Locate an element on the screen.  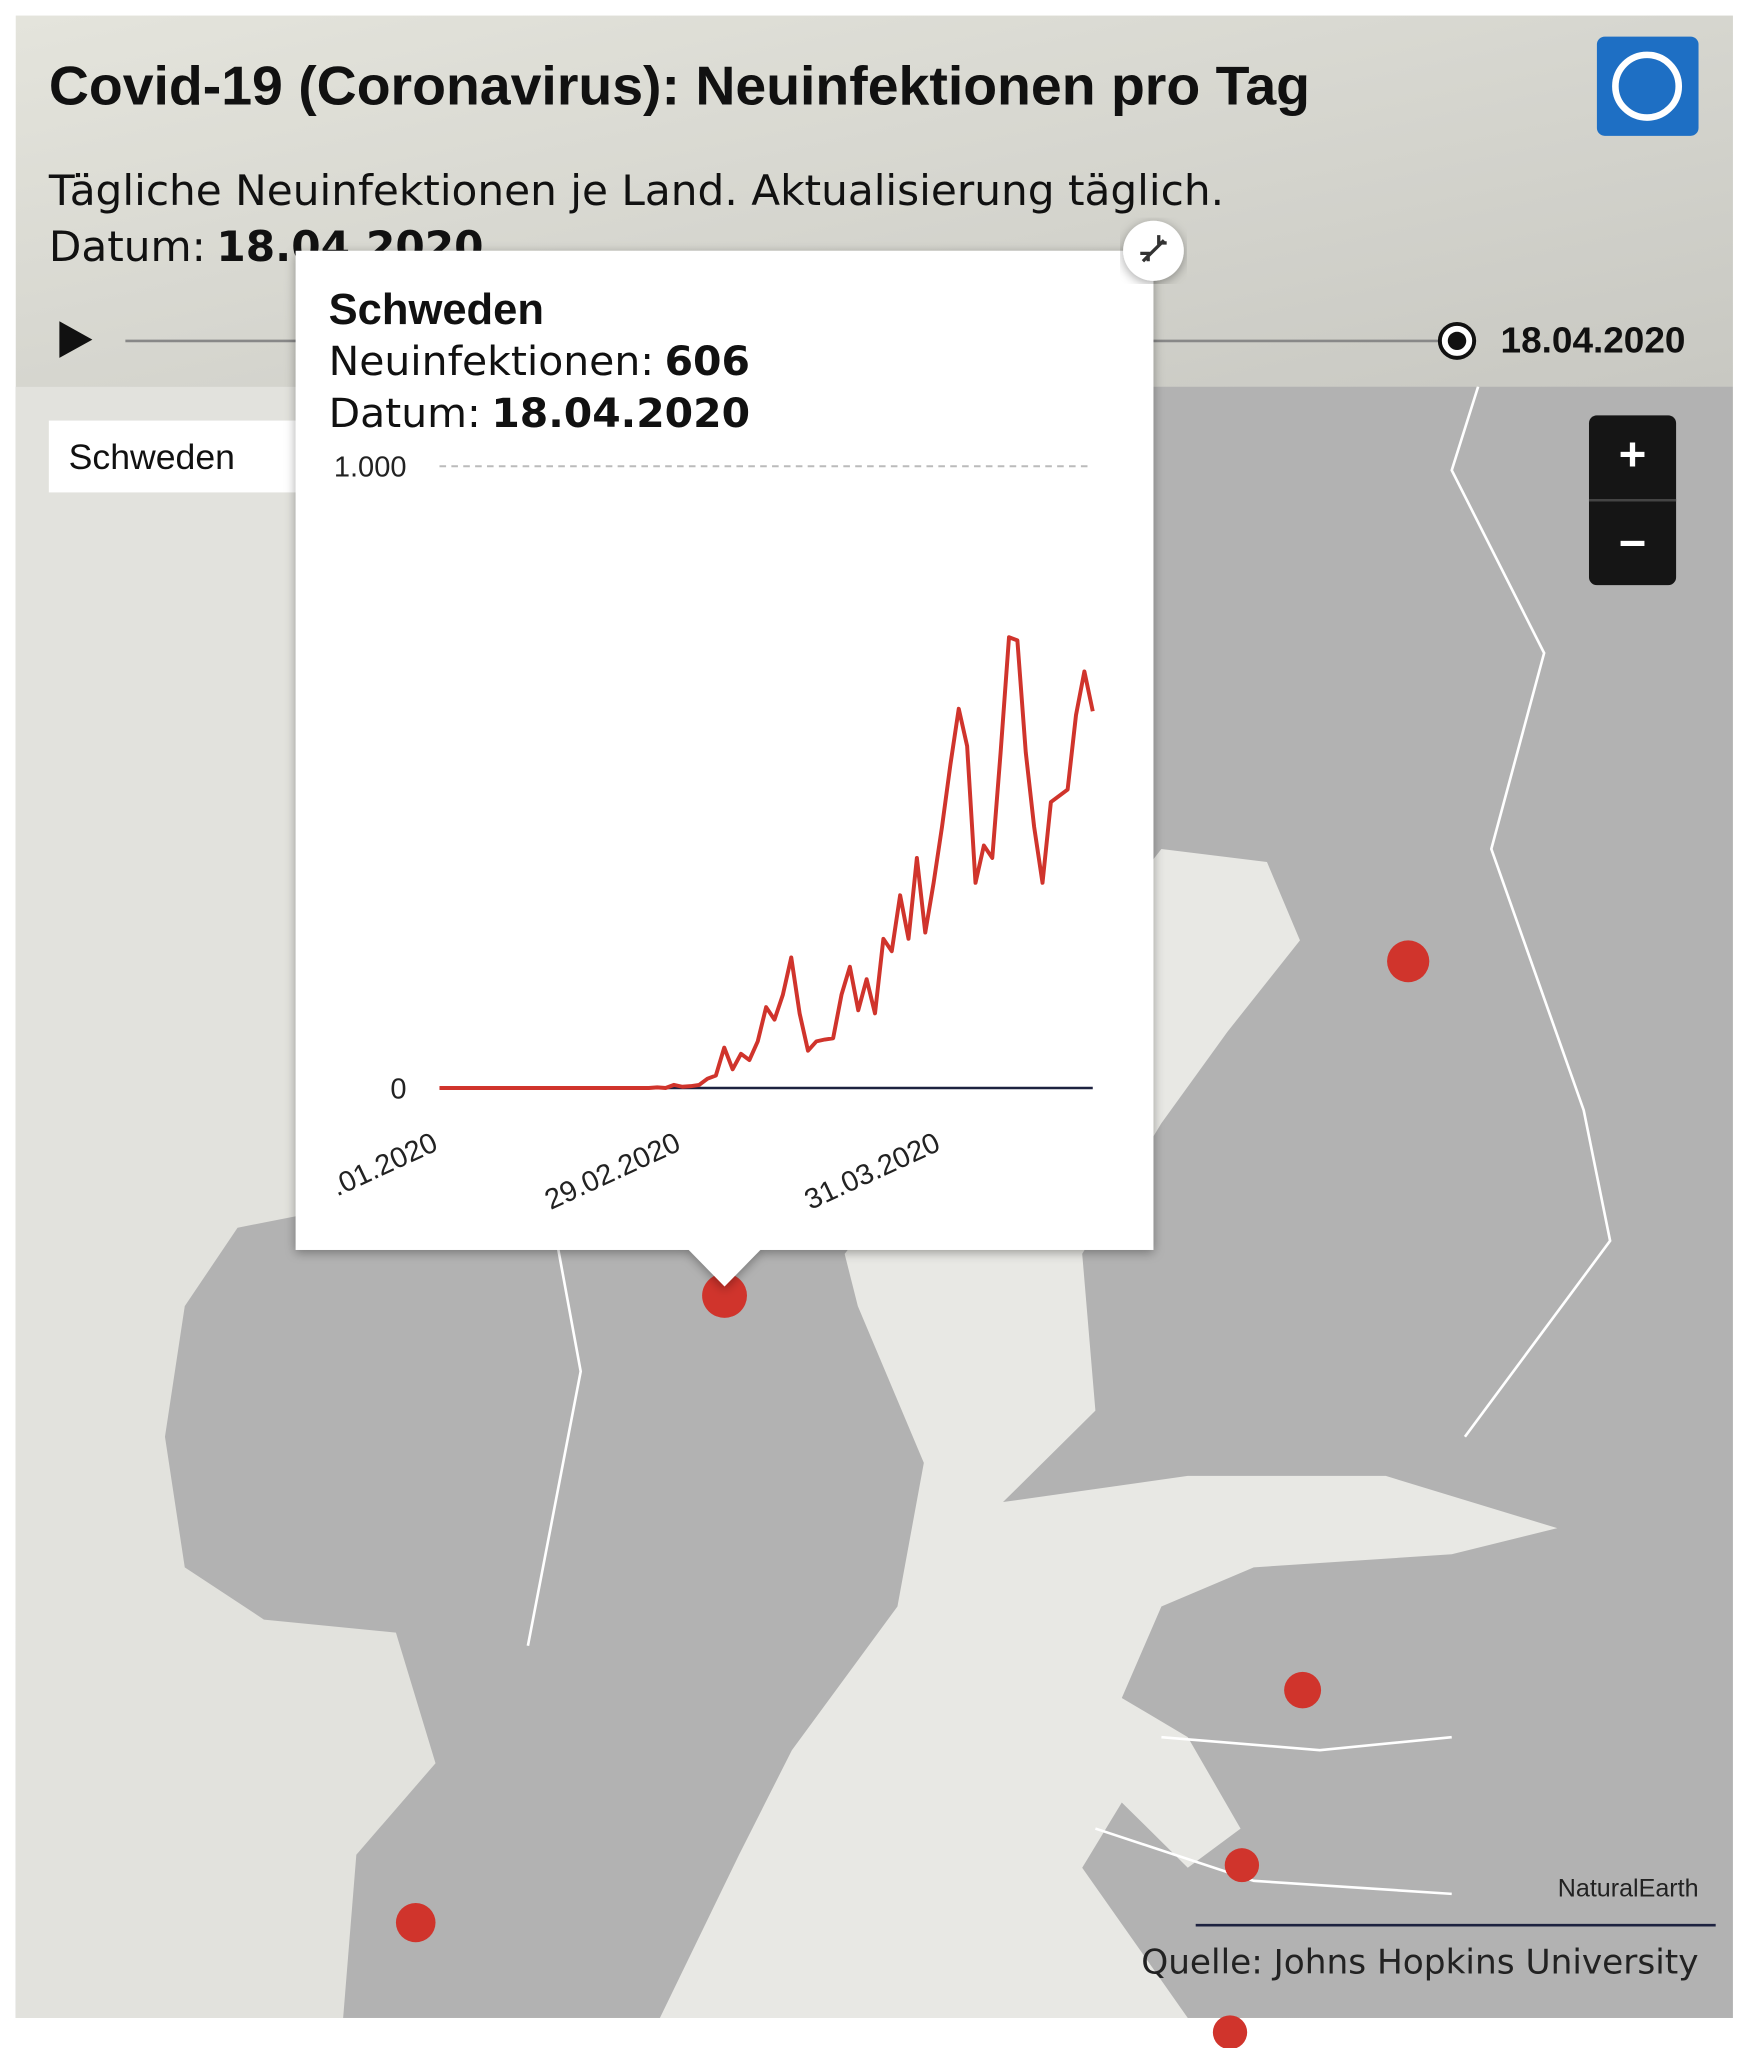
map-credit: NaturalEarth is located at coordinates (1628, 1889).